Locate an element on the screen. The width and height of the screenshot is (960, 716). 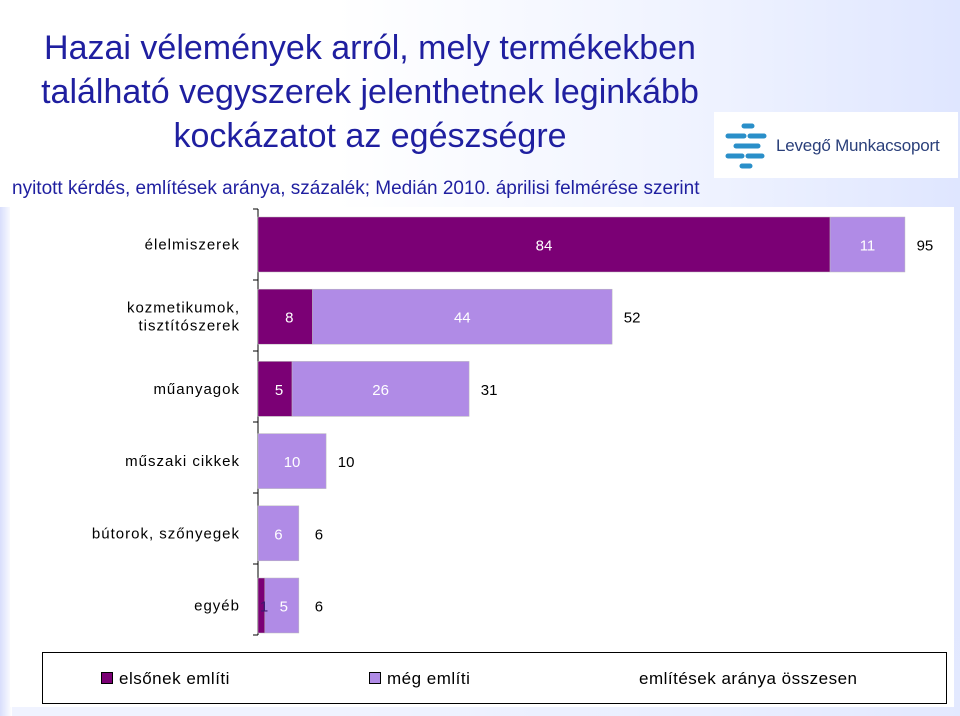
category-label: kozmetikumok, is located at coordinates (183, 308).